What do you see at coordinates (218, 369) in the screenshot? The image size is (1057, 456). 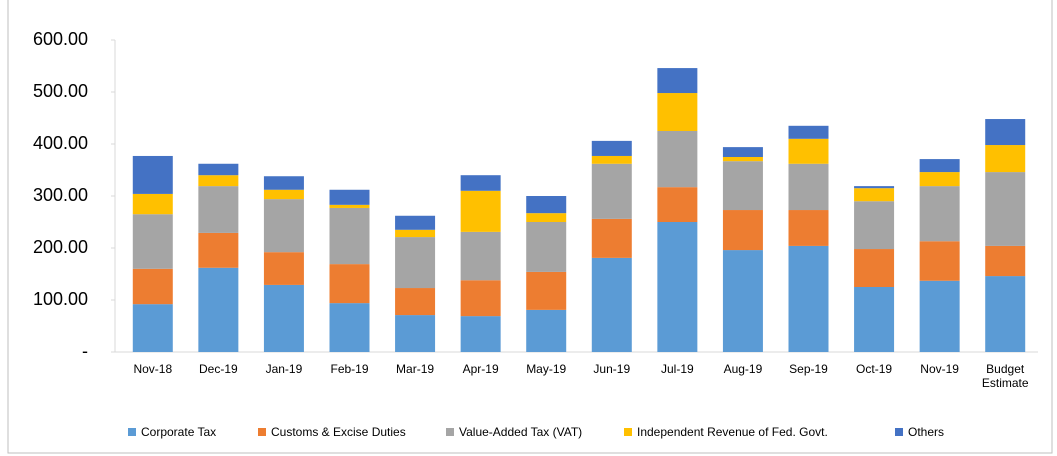 I see `x-tick-label: Dec-19` at bounding box center [218, 369].